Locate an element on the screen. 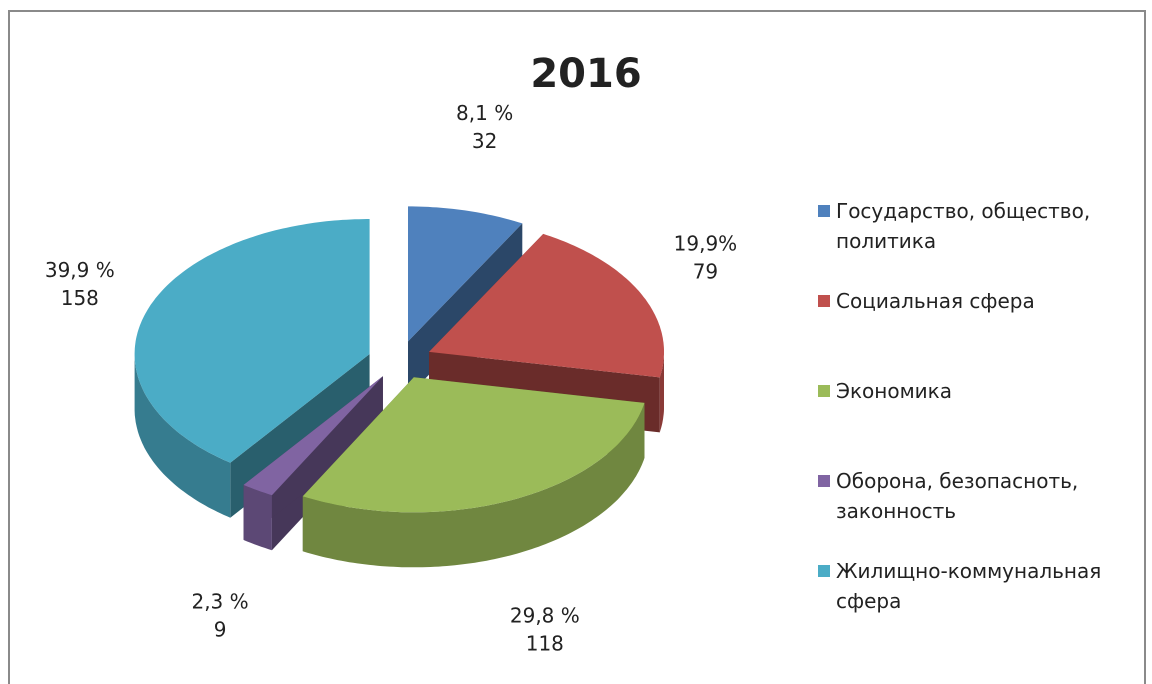 The width and height of the screenshot is (1152, 684). percent-label: 19,9% is located at coordinates (706, 243).